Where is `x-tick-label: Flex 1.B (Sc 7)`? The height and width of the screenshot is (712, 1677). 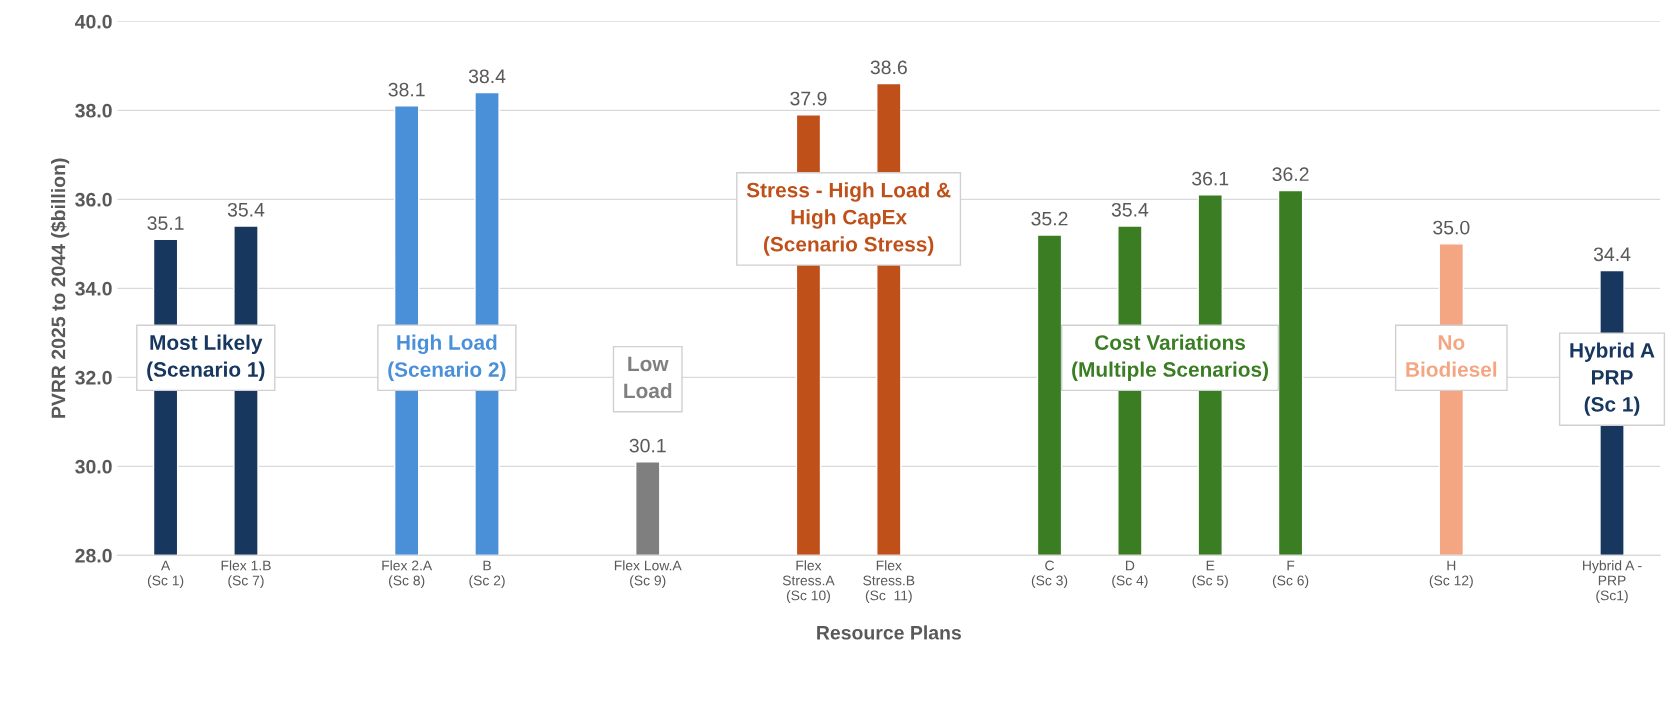 x-tick-label: Flex 1.B (Sc 7) is located at coordinates (246, 574).